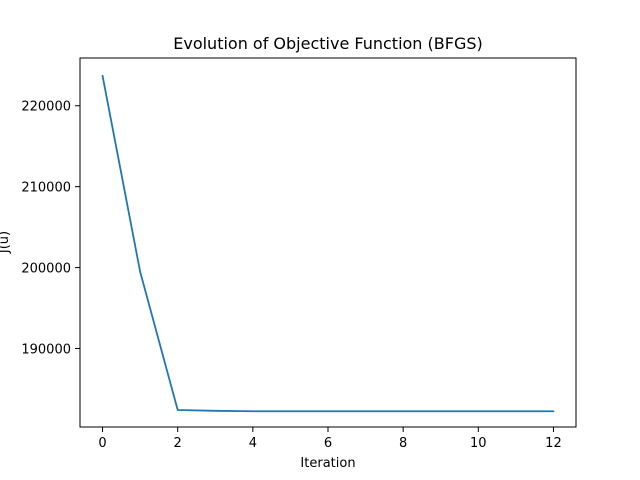 Image resolution: width=640 pixels, height=480 pixels. I want to click on x-tick-label: 6, so click(328, 443).